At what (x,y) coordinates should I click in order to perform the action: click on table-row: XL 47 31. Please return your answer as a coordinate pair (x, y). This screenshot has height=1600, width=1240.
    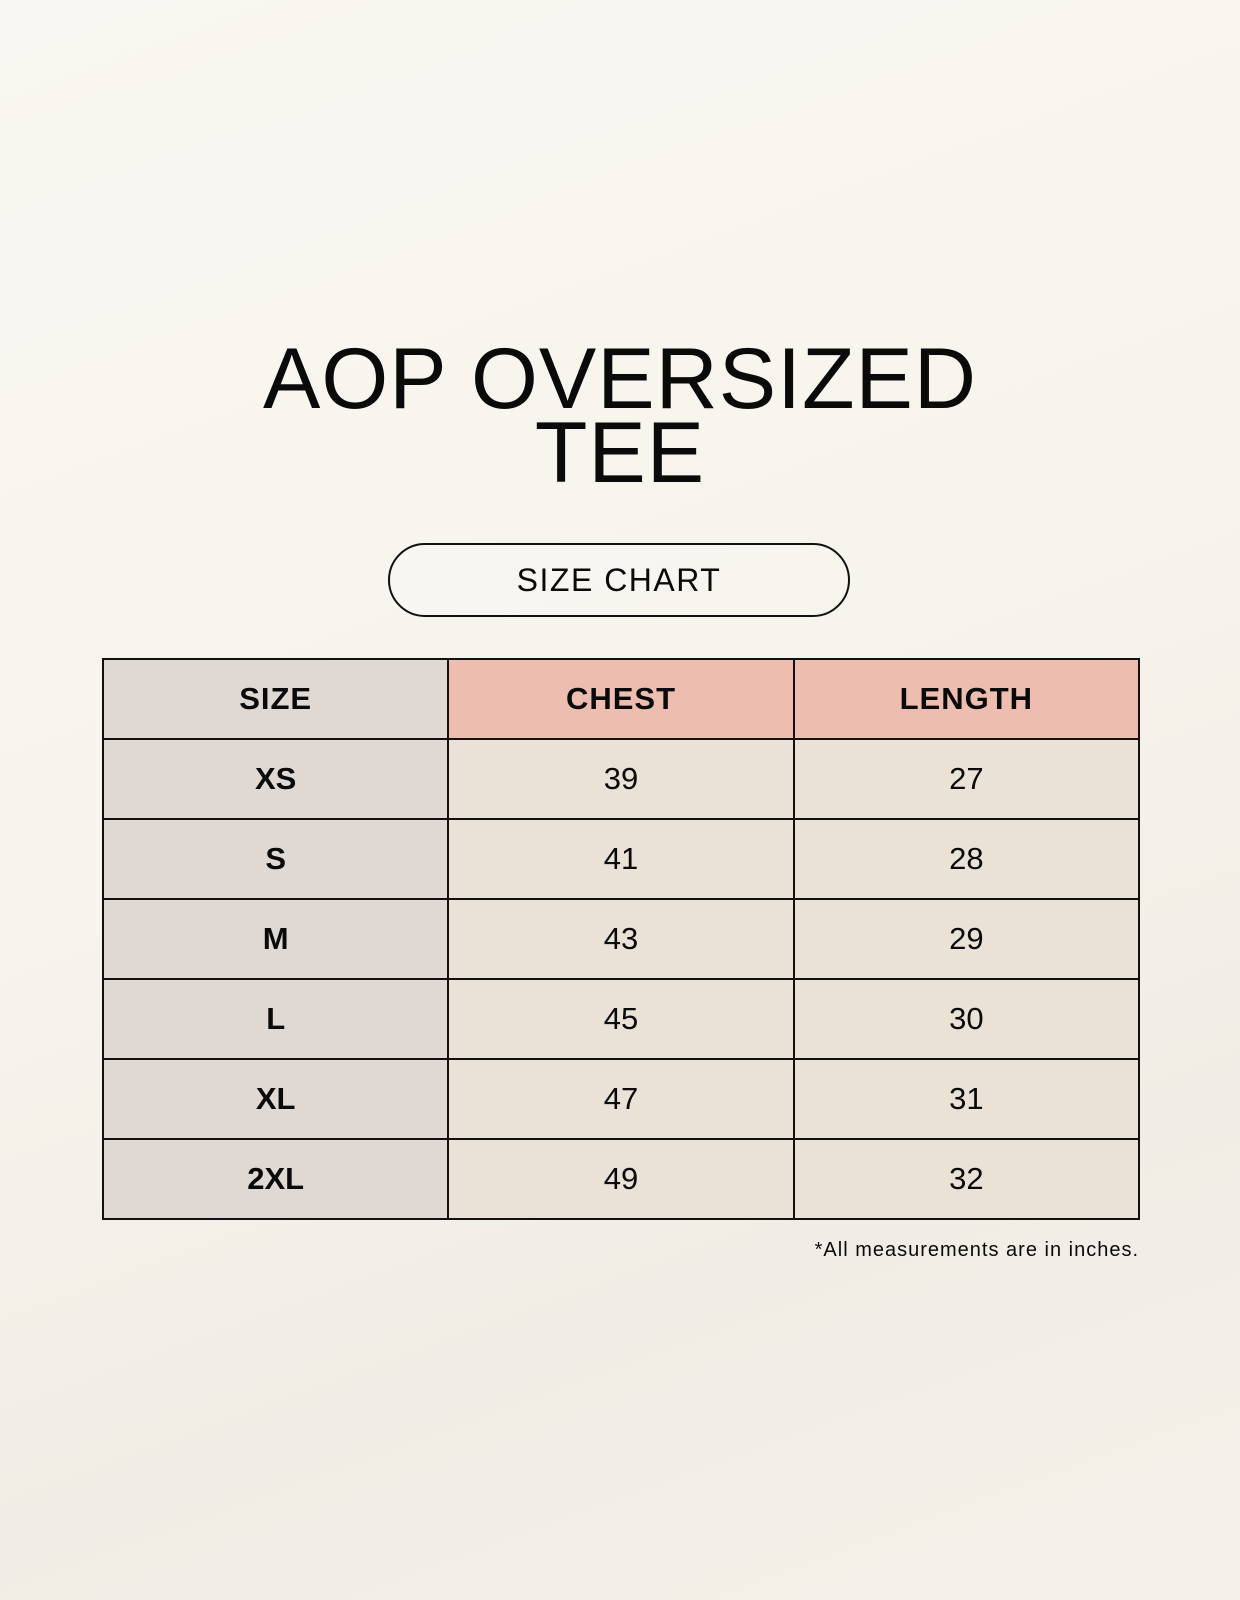
    Looking at the image, I should click on (621, 1099).